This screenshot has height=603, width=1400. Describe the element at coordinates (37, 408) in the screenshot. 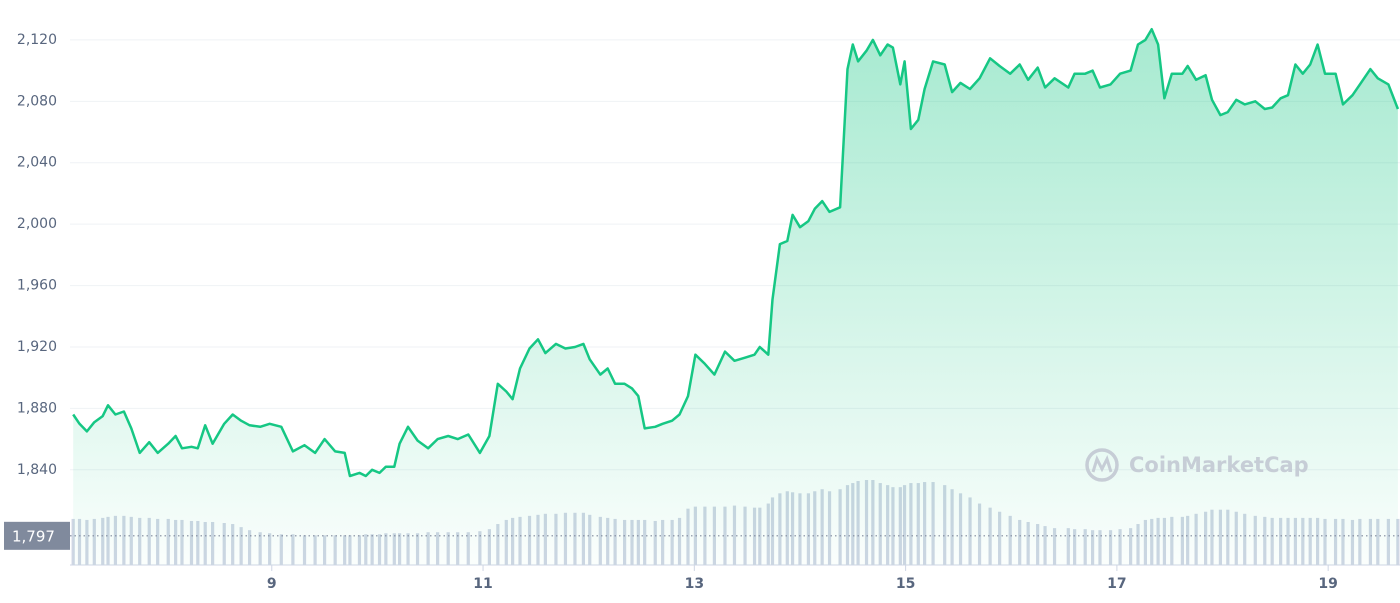

I see `y-tick-label: 1,880` at that location.